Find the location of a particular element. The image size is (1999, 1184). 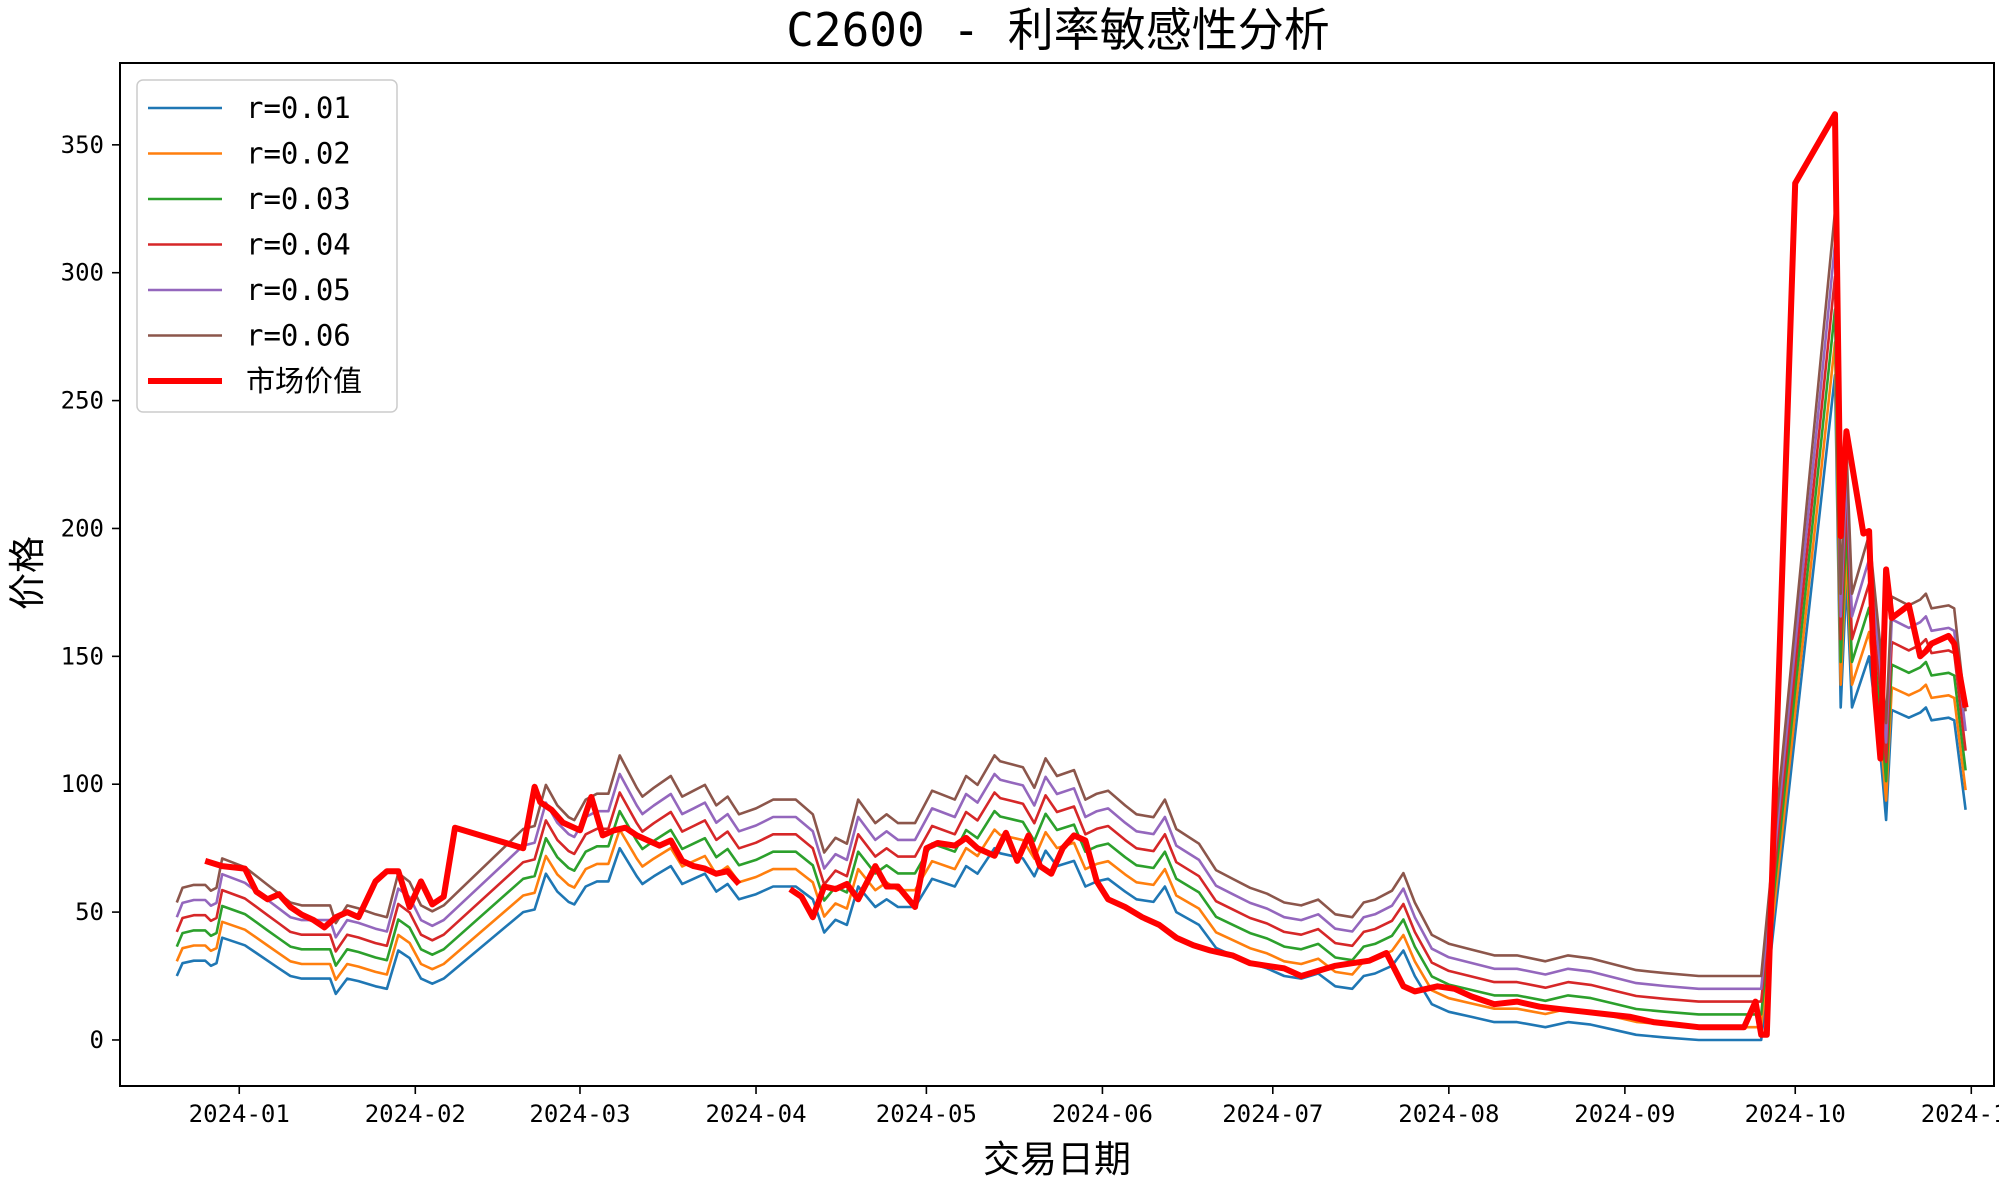

x-tick-label: 2024-10 is located at coordinates (1795, 1114).